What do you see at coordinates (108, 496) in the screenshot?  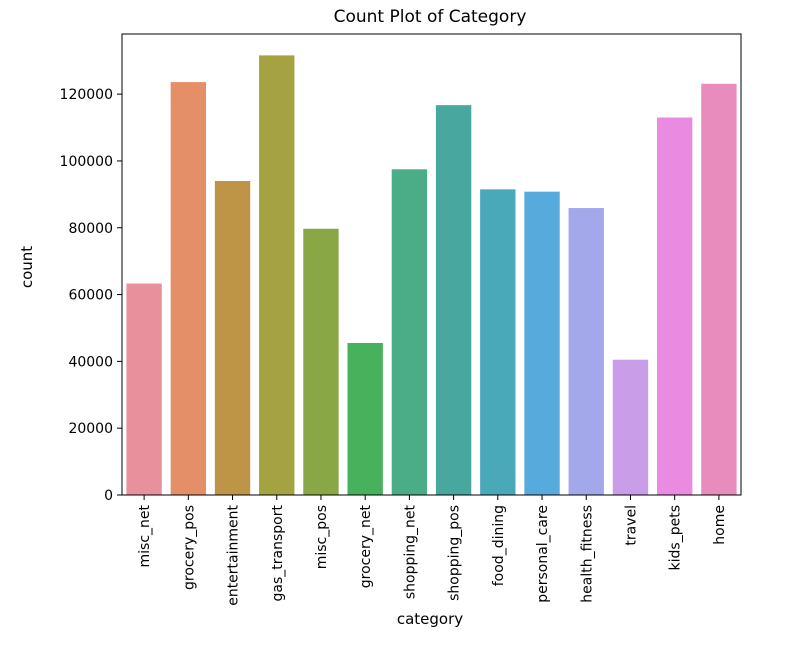 I see `y-tick-label: 0` at bounding box center [108, 496].